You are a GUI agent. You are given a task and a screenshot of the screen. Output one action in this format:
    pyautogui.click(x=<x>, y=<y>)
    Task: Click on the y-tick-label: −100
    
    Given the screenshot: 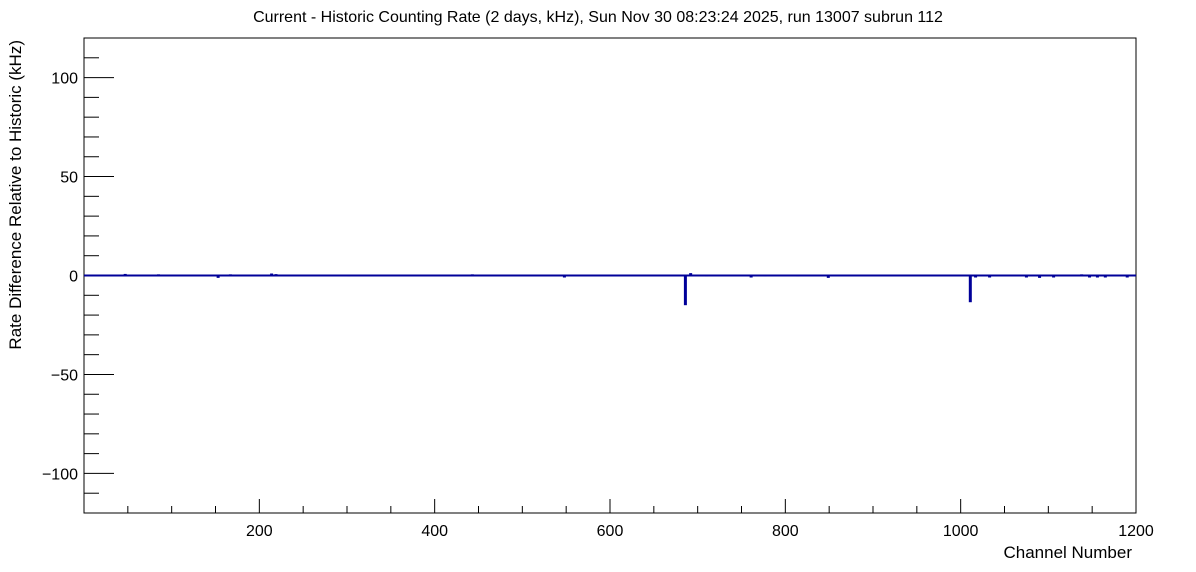 What is the action you would take?
    pyautogui.click(x=60, y=474)
    